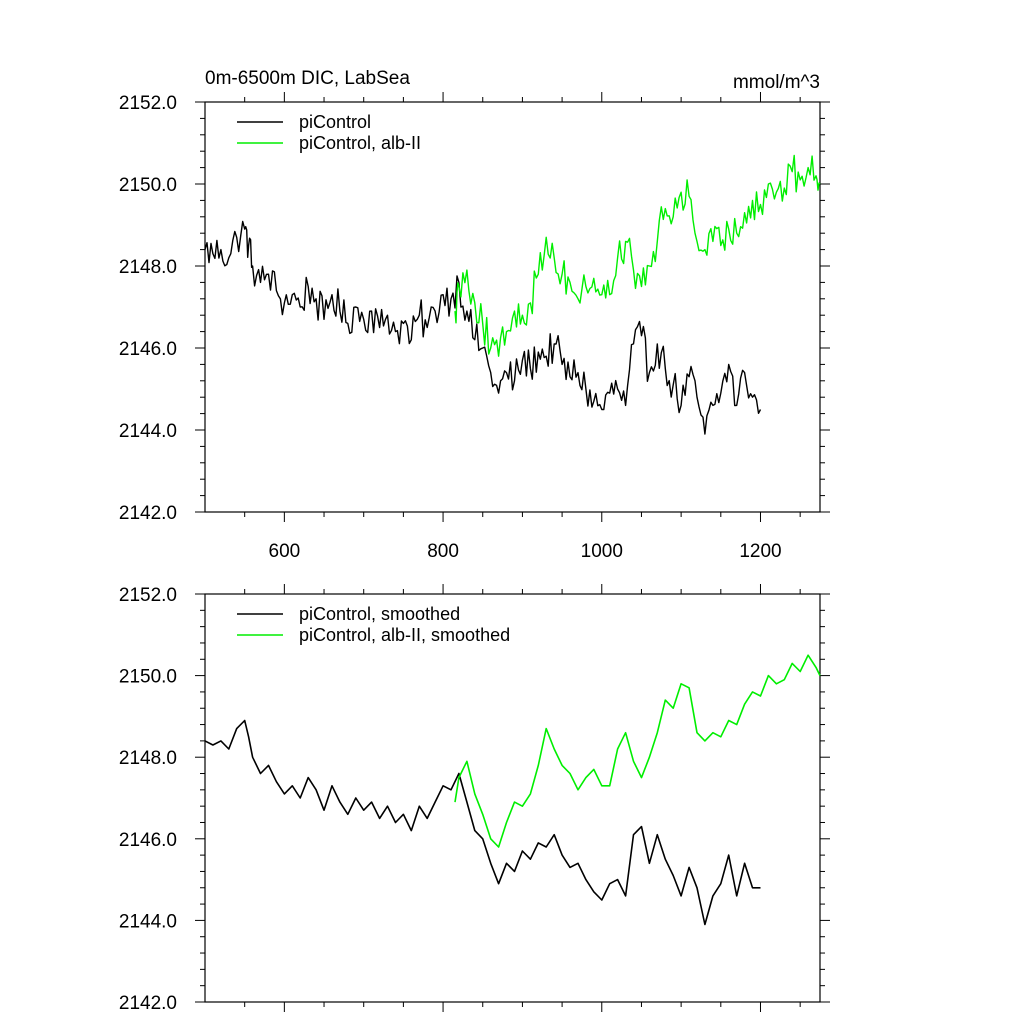  I want to click on x-tick-label: 600, so click(285, 551).